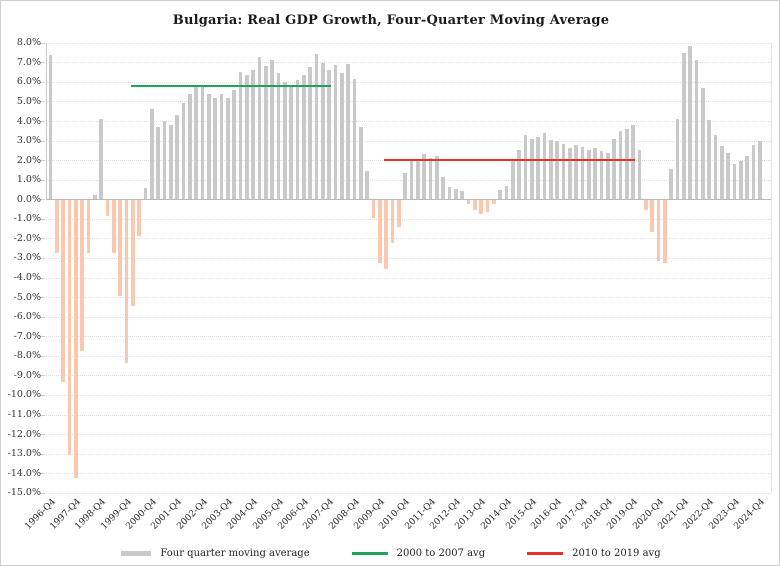 Image resolution: width=780 pixels, height=566 pixels. What do you see at coordinates (28, 82) in the screenshot?
I see `y-axis-label: 6.0%` at bounding box center [28, 82].